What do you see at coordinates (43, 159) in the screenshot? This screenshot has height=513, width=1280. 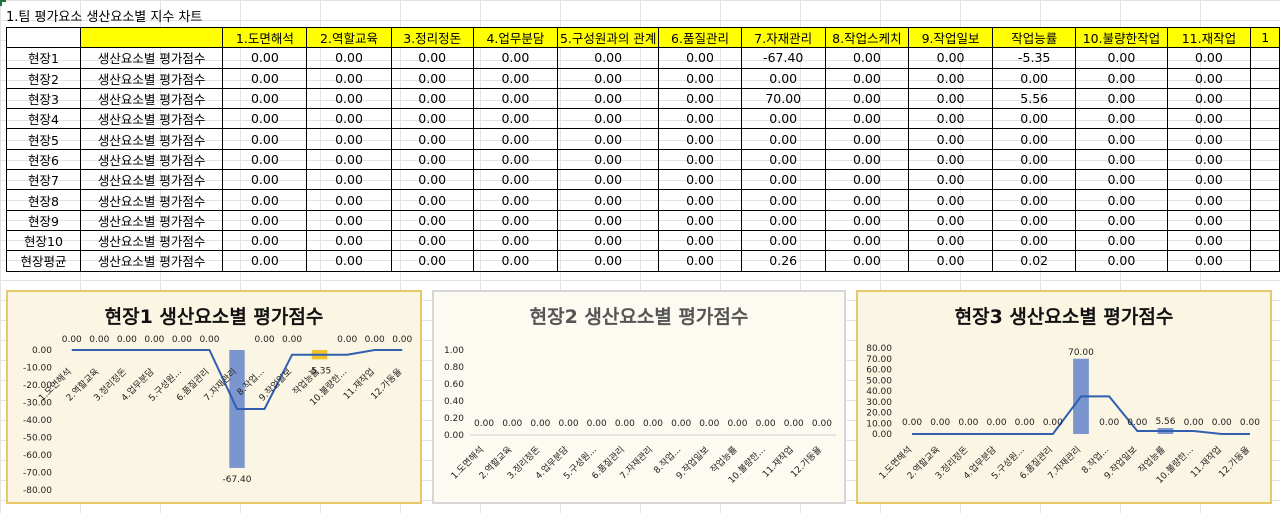 I see `site-cell: 현장6` at bounding box center [43, 159].